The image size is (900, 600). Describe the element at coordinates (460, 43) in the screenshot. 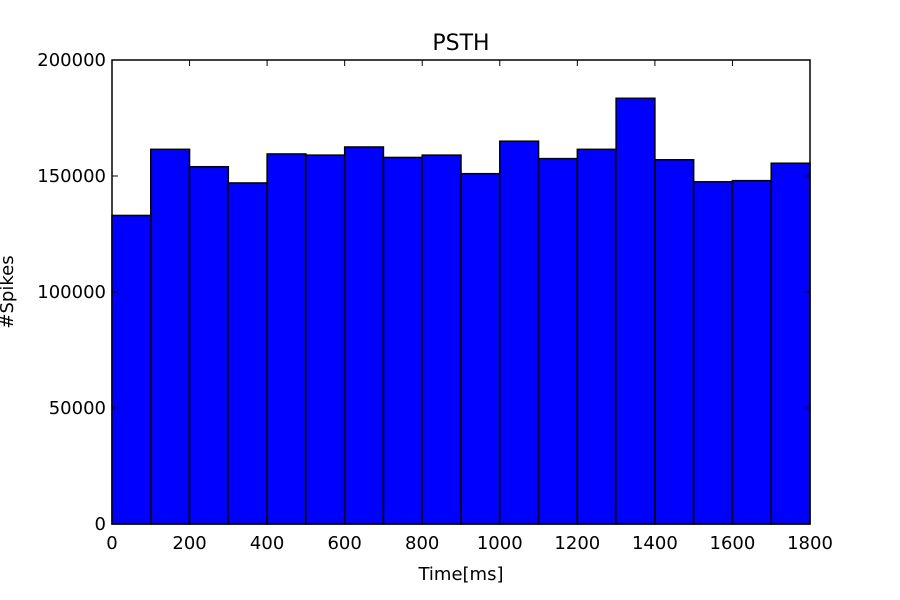

I see `chart-title: PSTH` at that location.